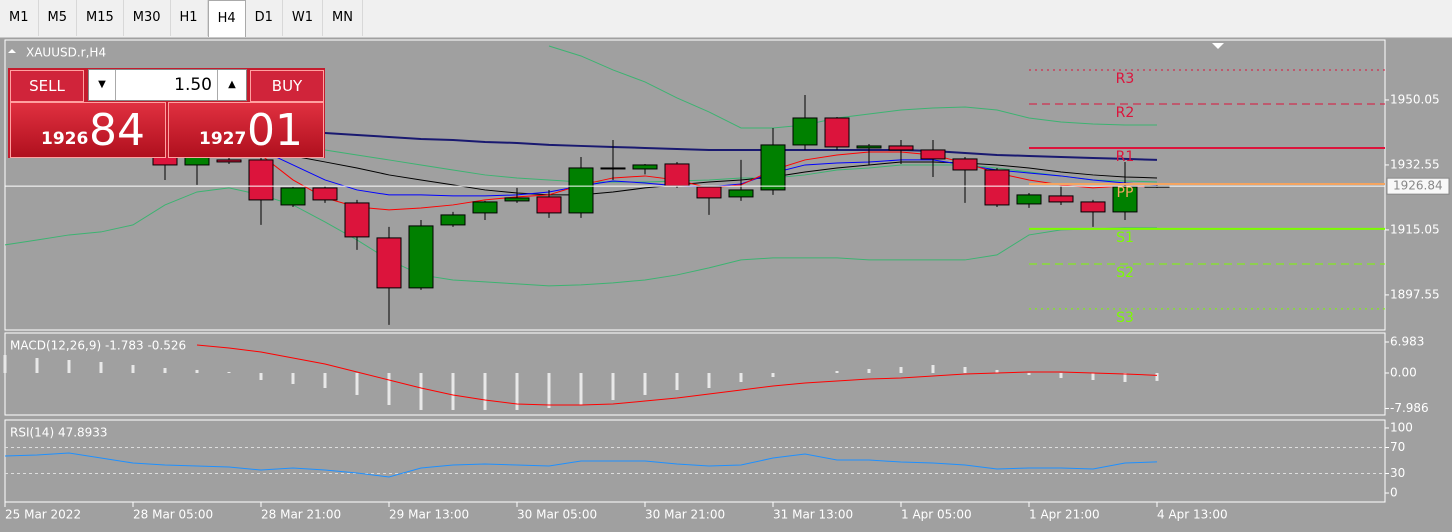 The width and height of the screenshot is (1452, 532). Describe the element at coordinates (287, 86) in the screenshot. I see `buy-button: BUY` at that location.